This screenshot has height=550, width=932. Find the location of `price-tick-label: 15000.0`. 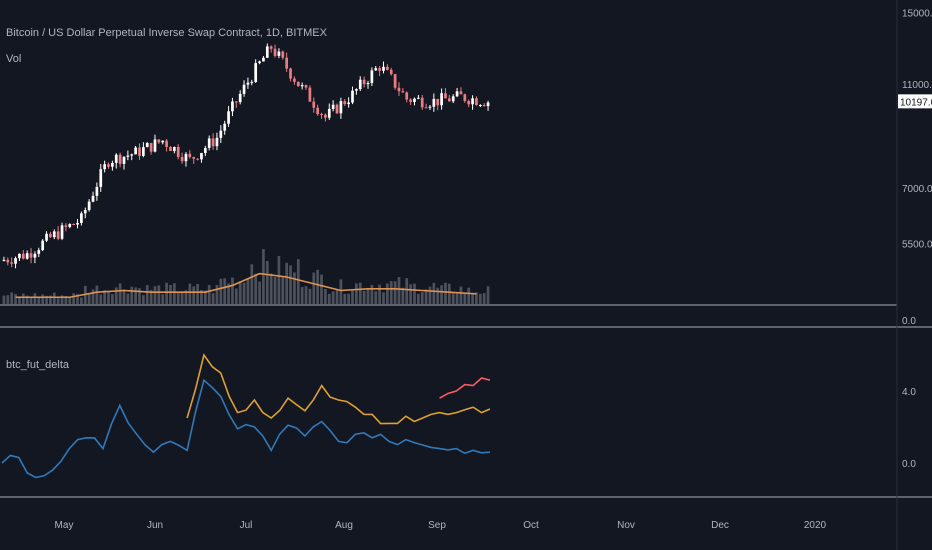

price-tick-label: 15000.0 is located at coordinates (917, 14).